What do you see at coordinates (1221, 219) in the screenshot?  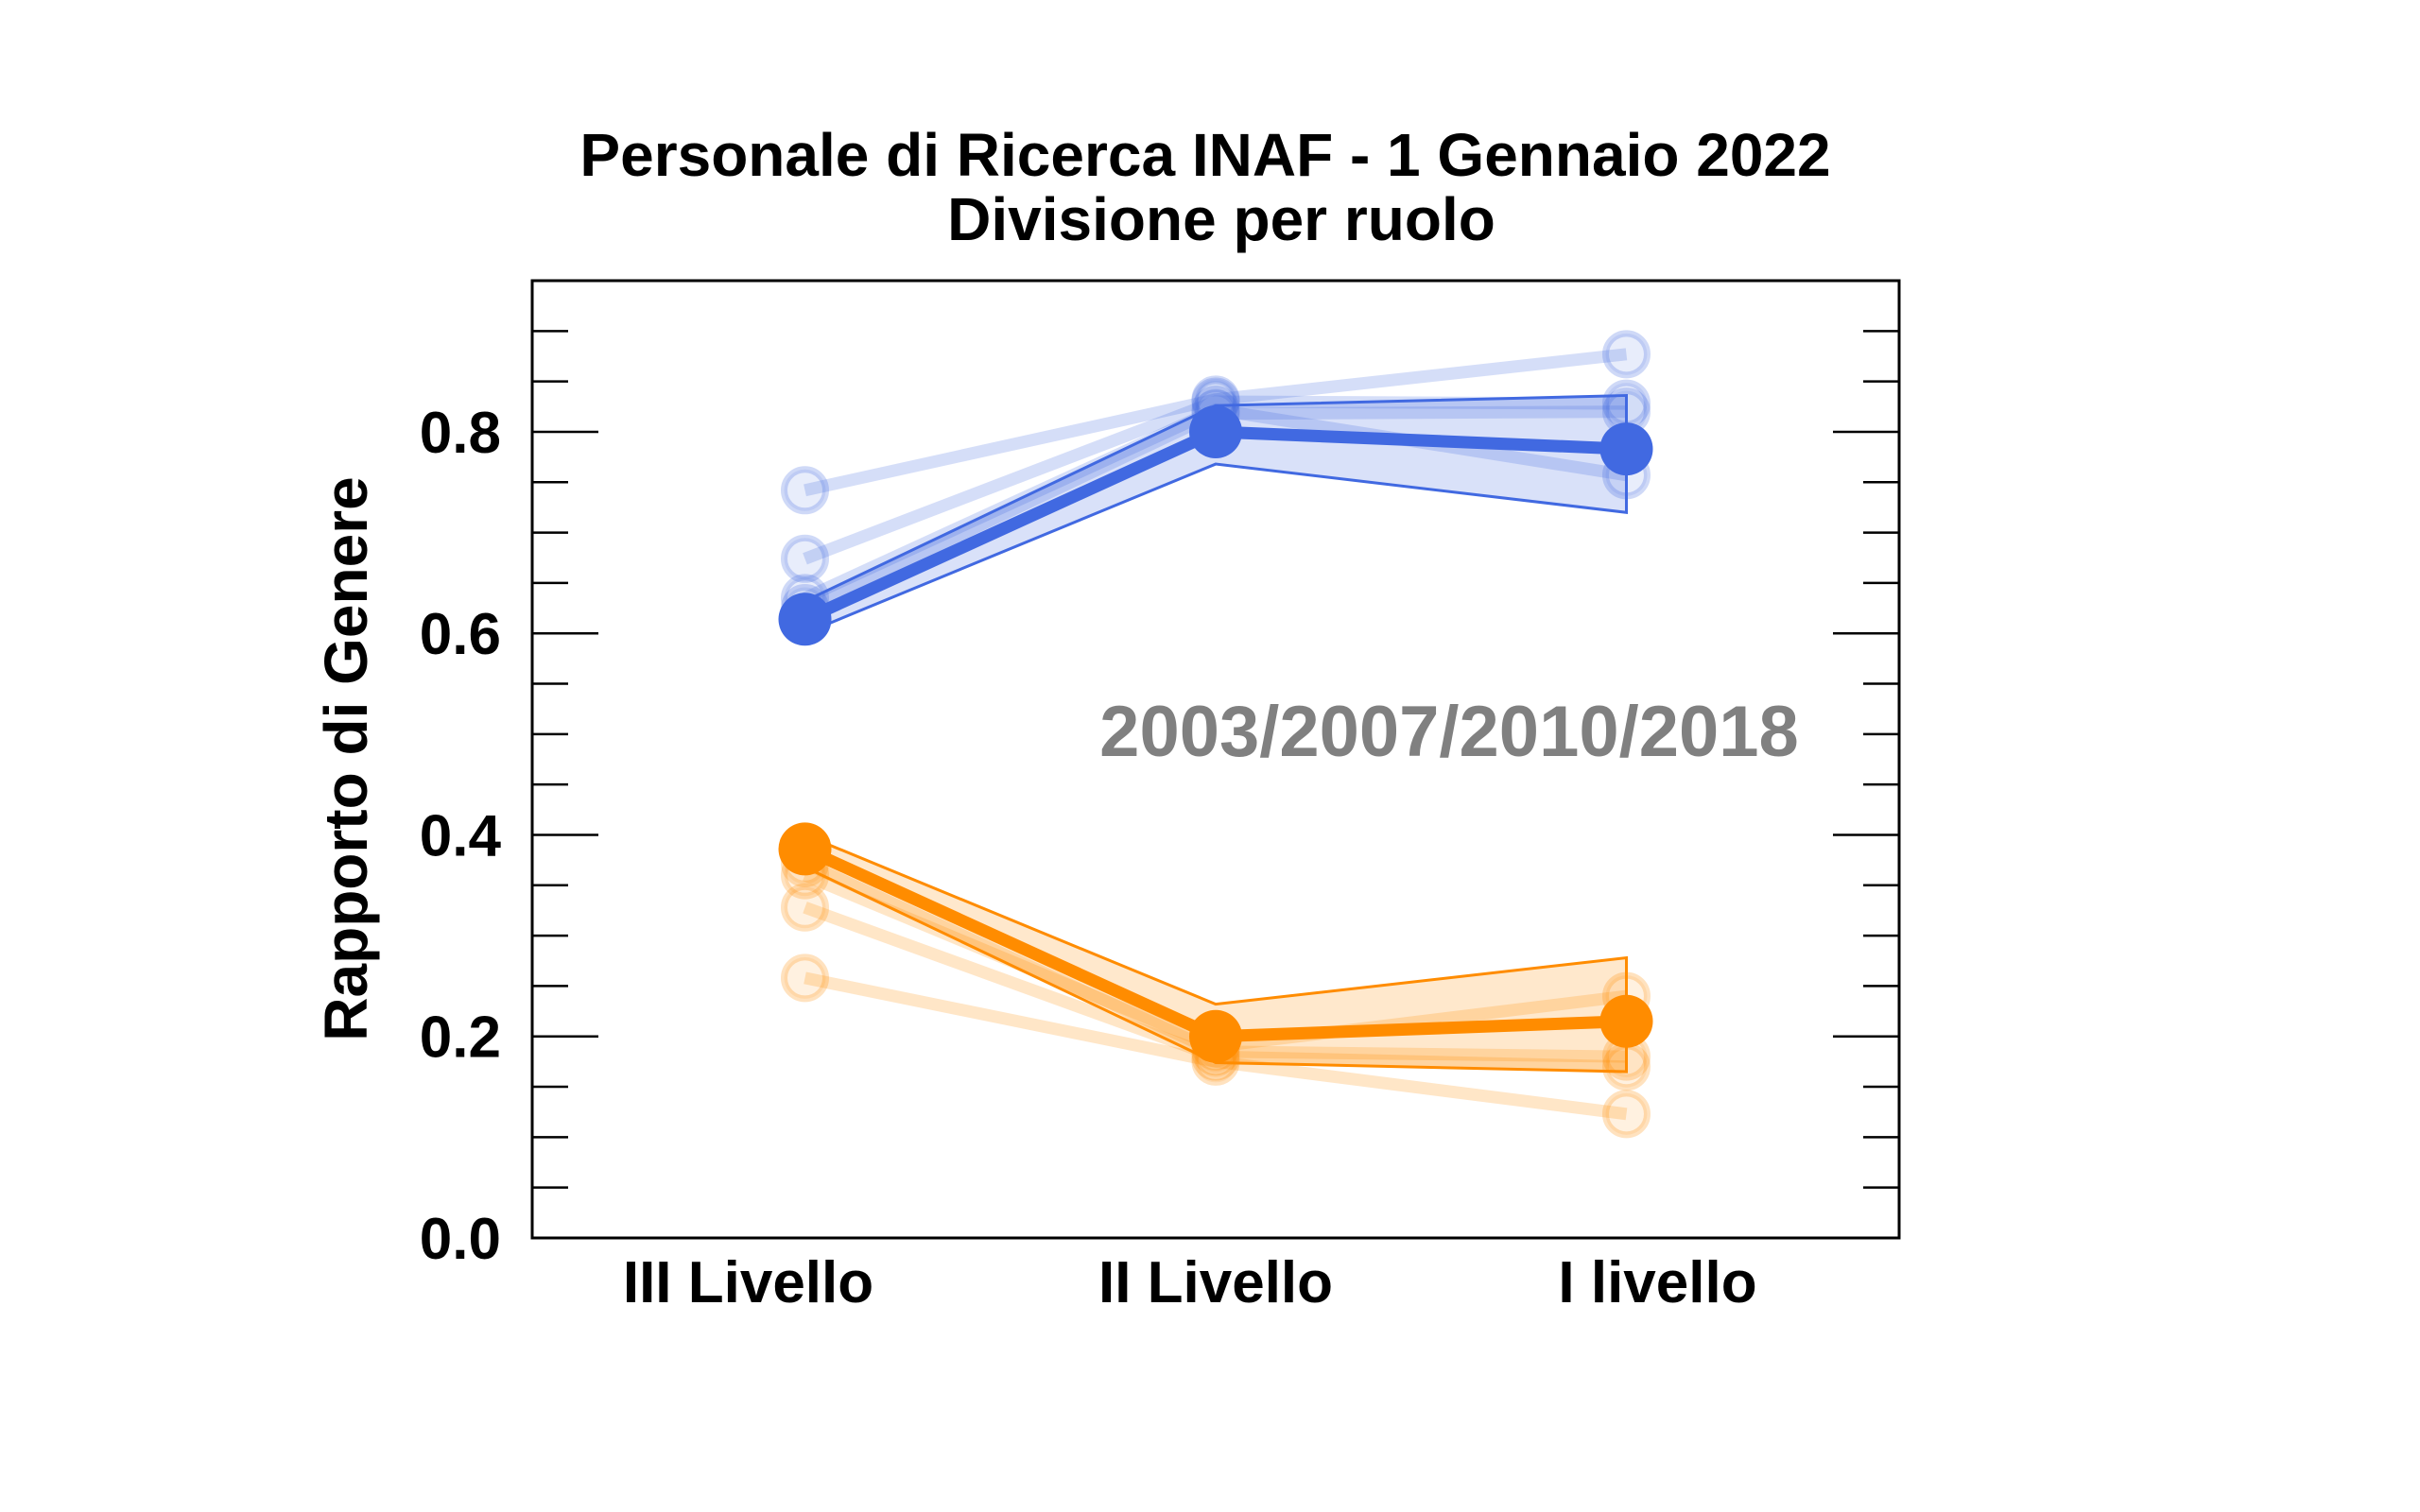 I see `chart-subtitle: Divisione per ruolo` at bounding box center [1221, 219].